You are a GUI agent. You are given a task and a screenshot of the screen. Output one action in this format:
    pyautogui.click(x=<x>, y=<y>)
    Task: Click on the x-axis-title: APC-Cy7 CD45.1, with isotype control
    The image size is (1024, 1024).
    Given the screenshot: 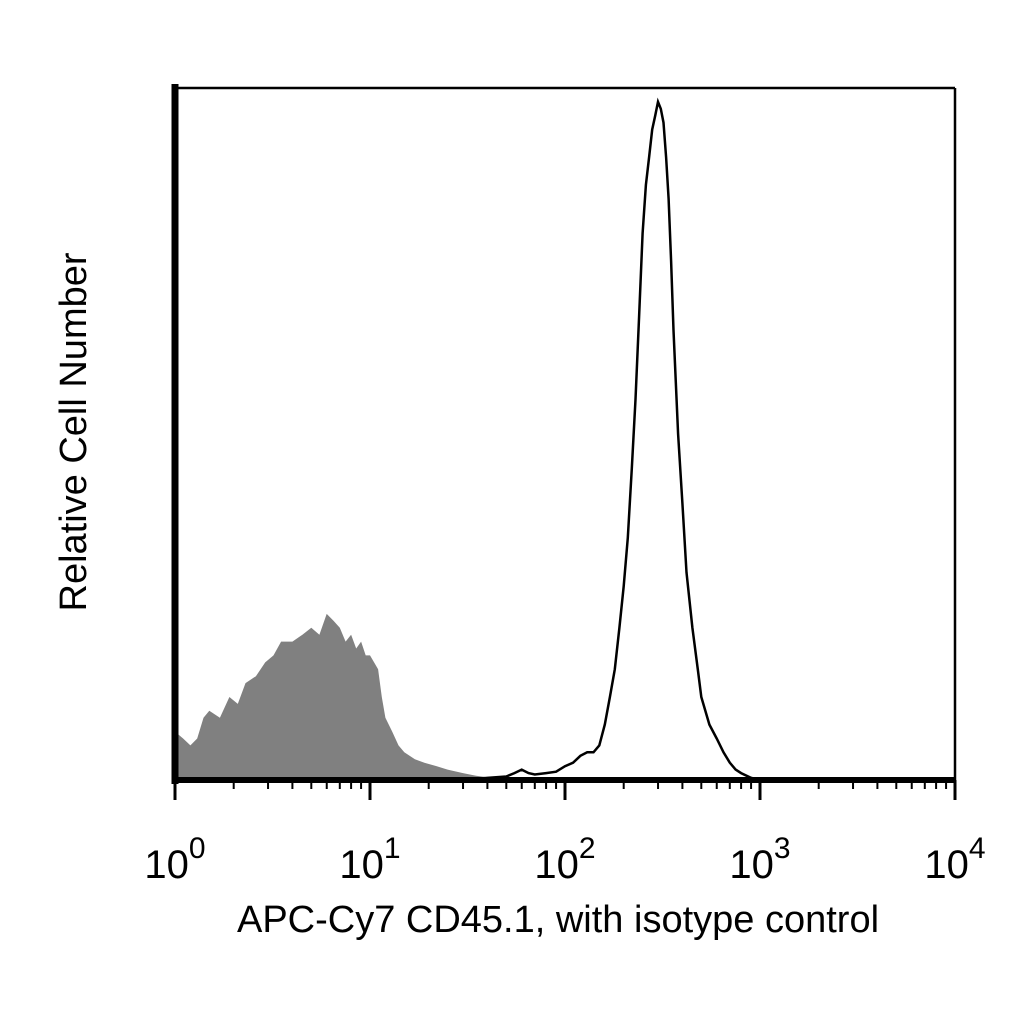 What is the action you would take?
    pyautogui.click(x=558, y=920)
    